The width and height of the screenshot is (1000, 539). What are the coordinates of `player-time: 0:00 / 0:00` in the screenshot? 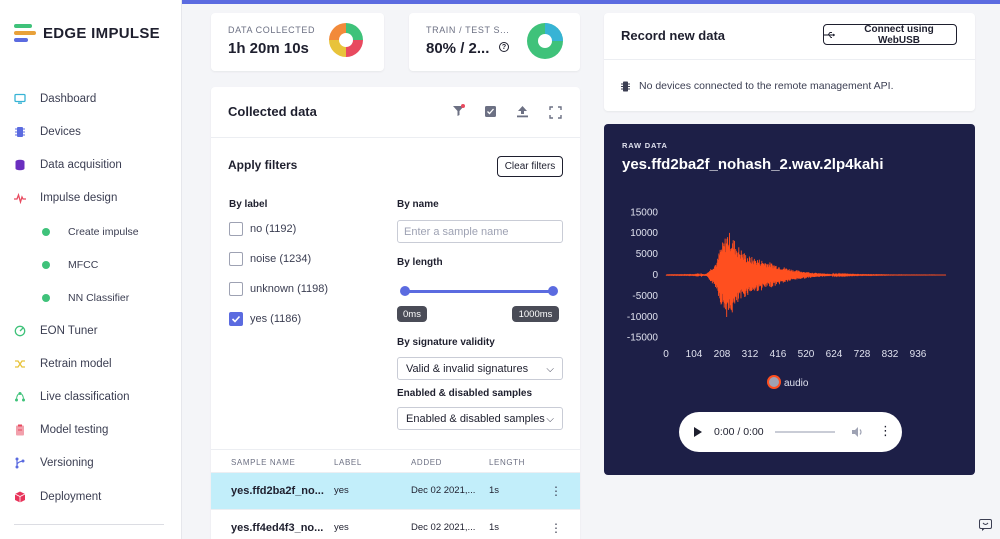 It's located at (739, 432).